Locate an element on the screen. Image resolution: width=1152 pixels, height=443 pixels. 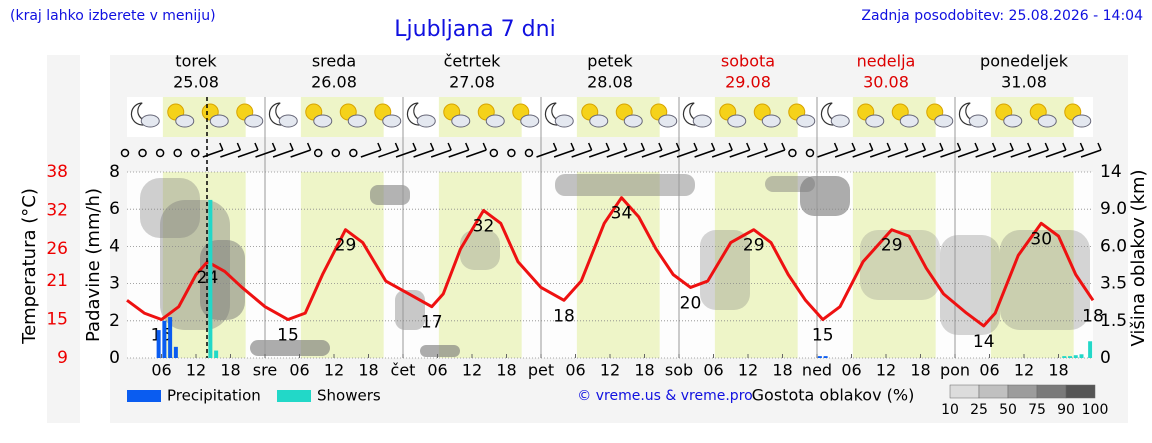
day-date: 28.08 is located at coordinates (610, 82).